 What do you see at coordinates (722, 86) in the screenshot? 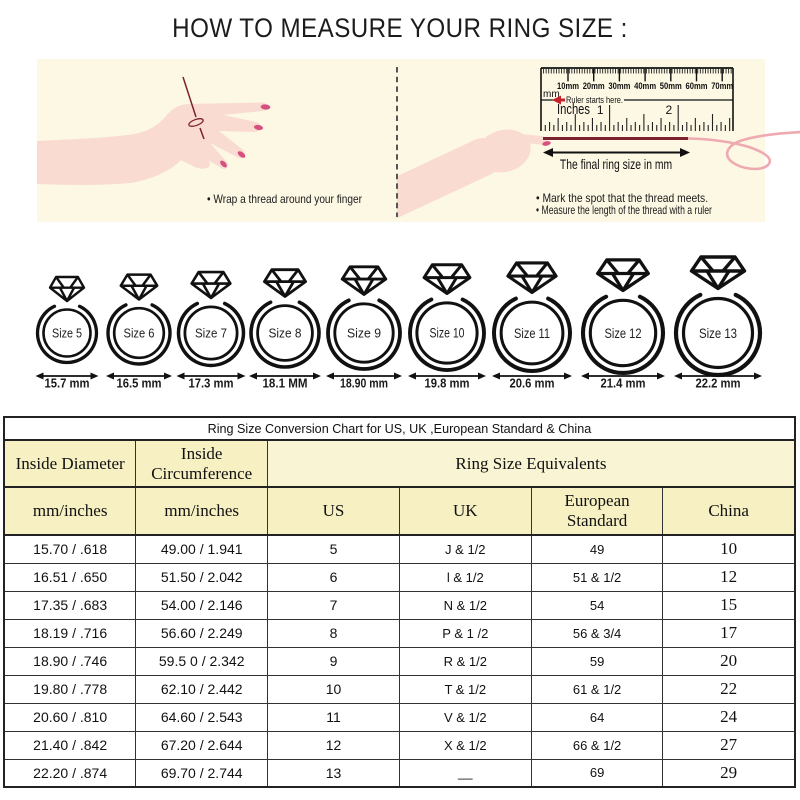
I see `svg-text: 70mm` at bounding box center [722, 86].